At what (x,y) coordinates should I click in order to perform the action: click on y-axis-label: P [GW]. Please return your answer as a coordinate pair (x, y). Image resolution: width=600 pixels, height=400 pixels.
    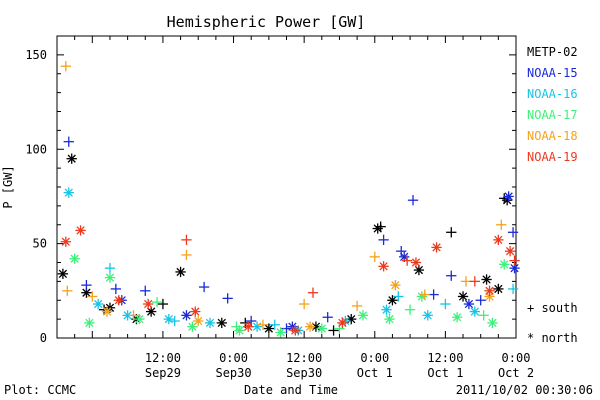
    Looking at the image, I should click on (8, 186).